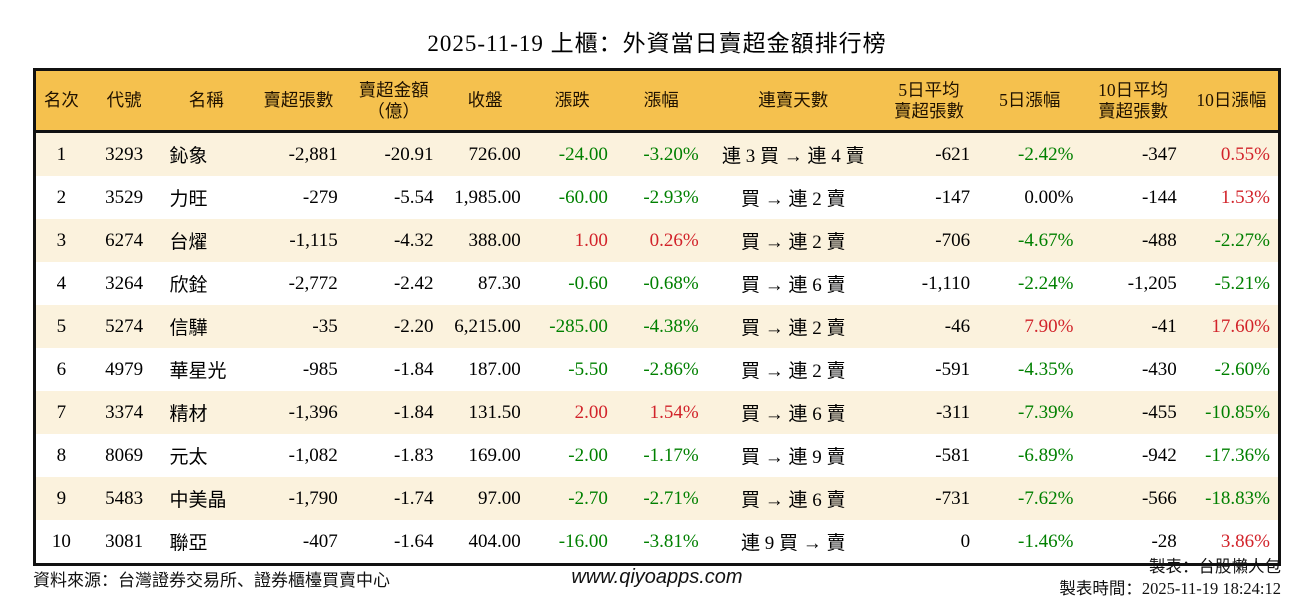 The height and width of the screenshot is (612, 1314). What do you see at coordinates (946, 283) in the screenshot?
I see `cell-avg5: -1,110` at bounding box center [946, 283].